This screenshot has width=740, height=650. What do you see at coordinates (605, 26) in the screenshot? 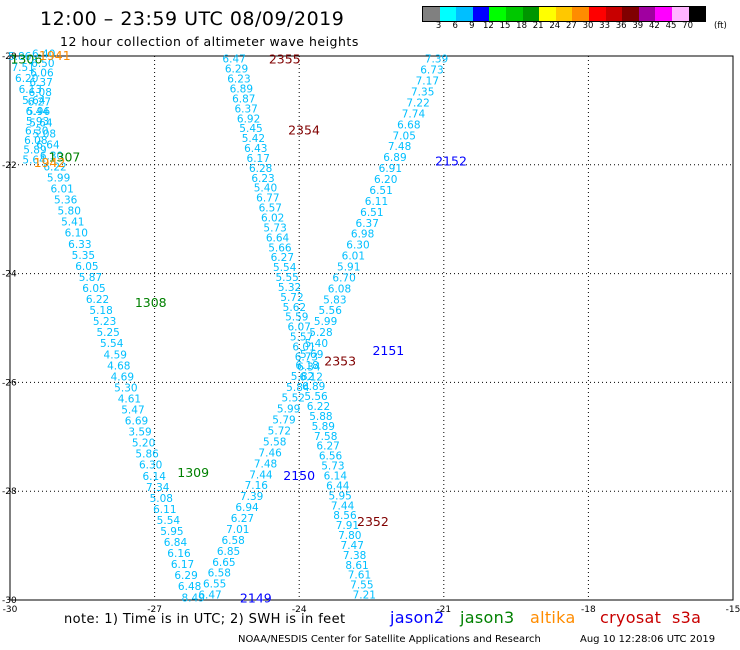
I see `color-scale-label: 33` at bounding box center [605, 26].